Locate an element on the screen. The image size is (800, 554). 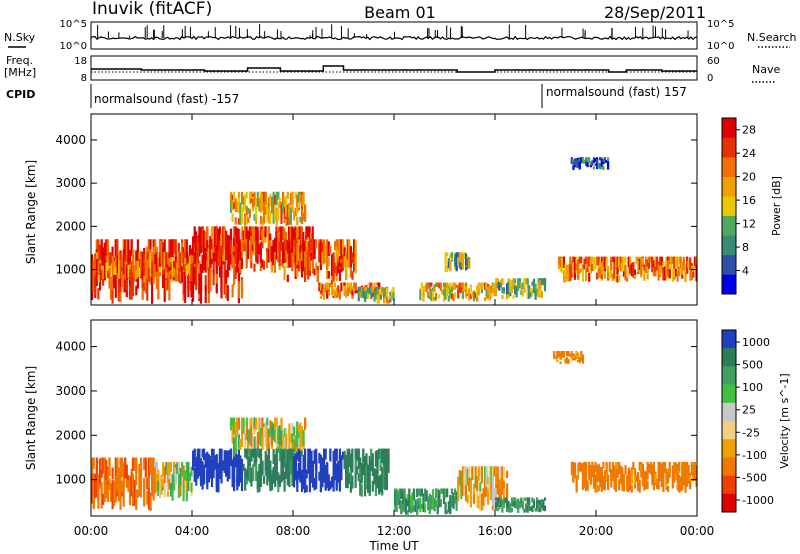
nave-right-label: Nave is located at coordinates (766, 69).